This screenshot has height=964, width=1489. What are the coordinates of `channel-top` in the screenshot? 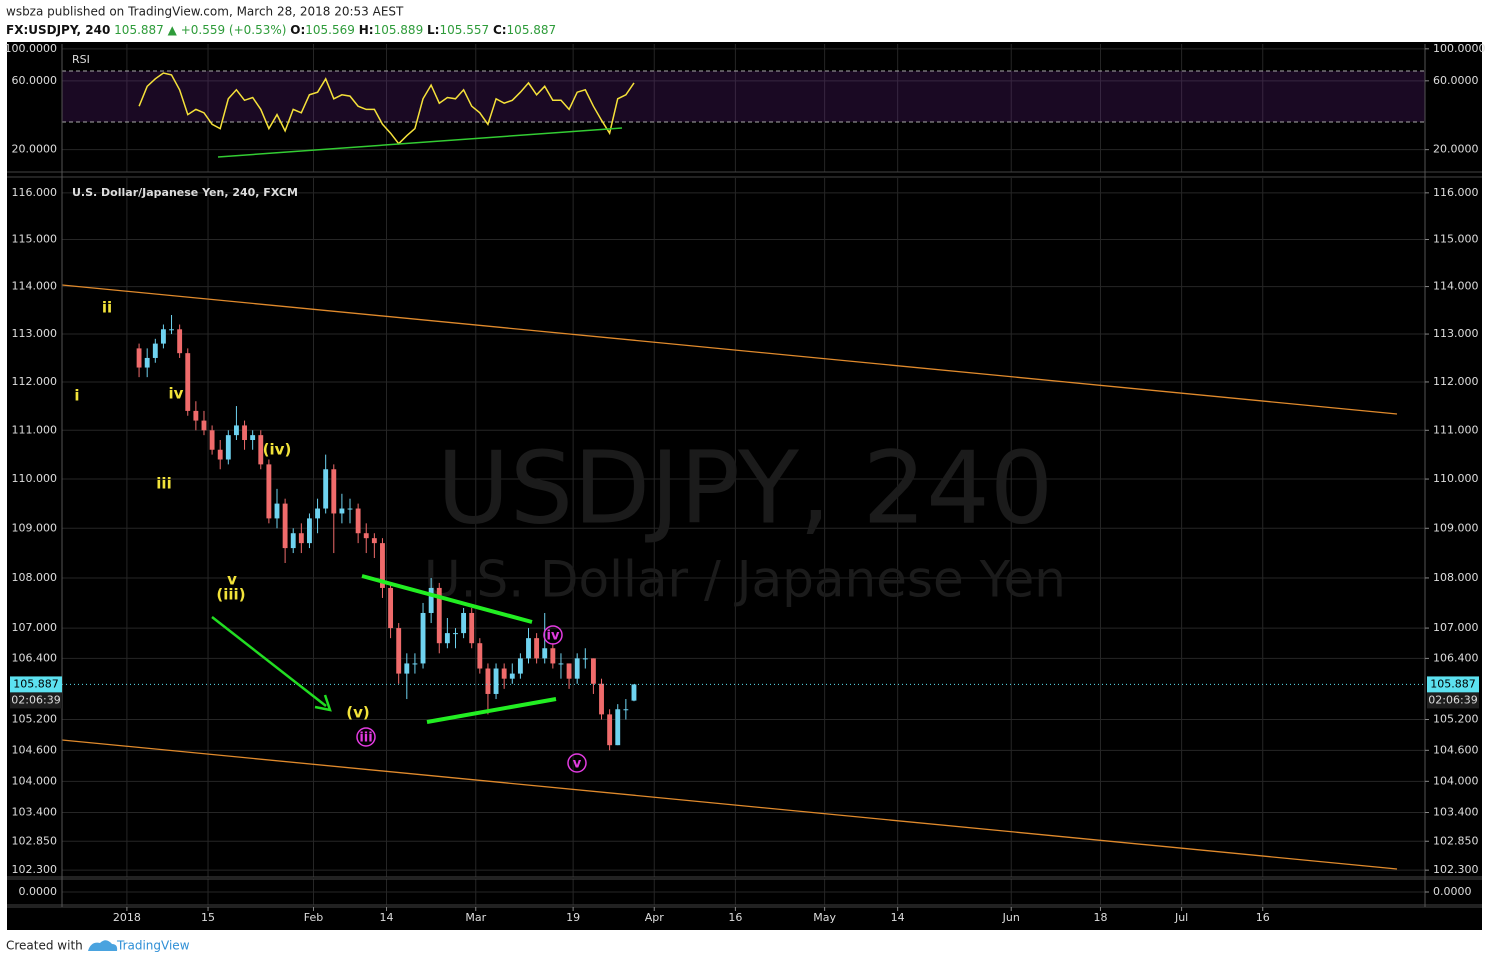 It's located at (729, 349).